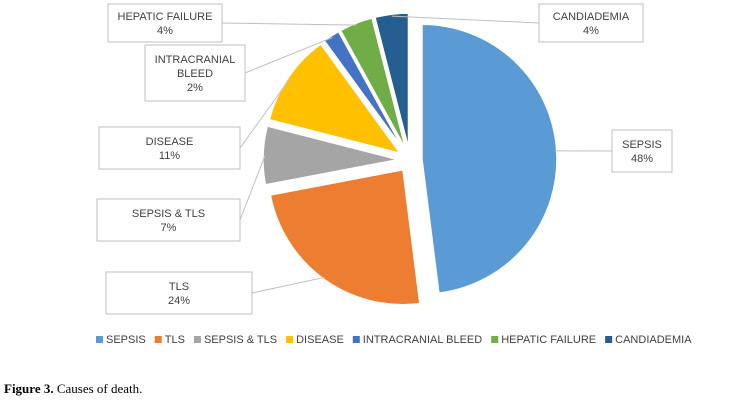  What do you see at coordinates (170, 142) in the screenshot?
I see `callout-label-disease: DISEASE` at bounding box center [170, 142].